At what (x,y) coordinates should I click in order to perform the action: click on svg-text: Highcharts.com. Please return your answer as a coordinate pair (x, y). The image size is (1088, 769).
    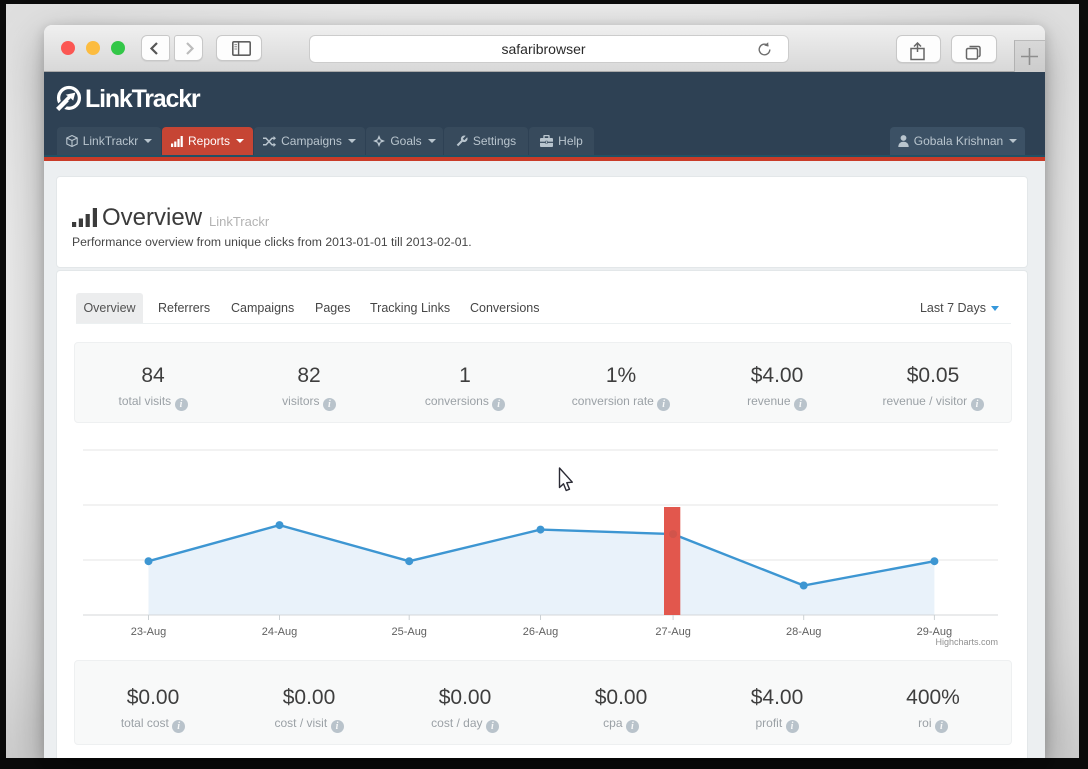
    Looking at the image, I should click on (966, 642).